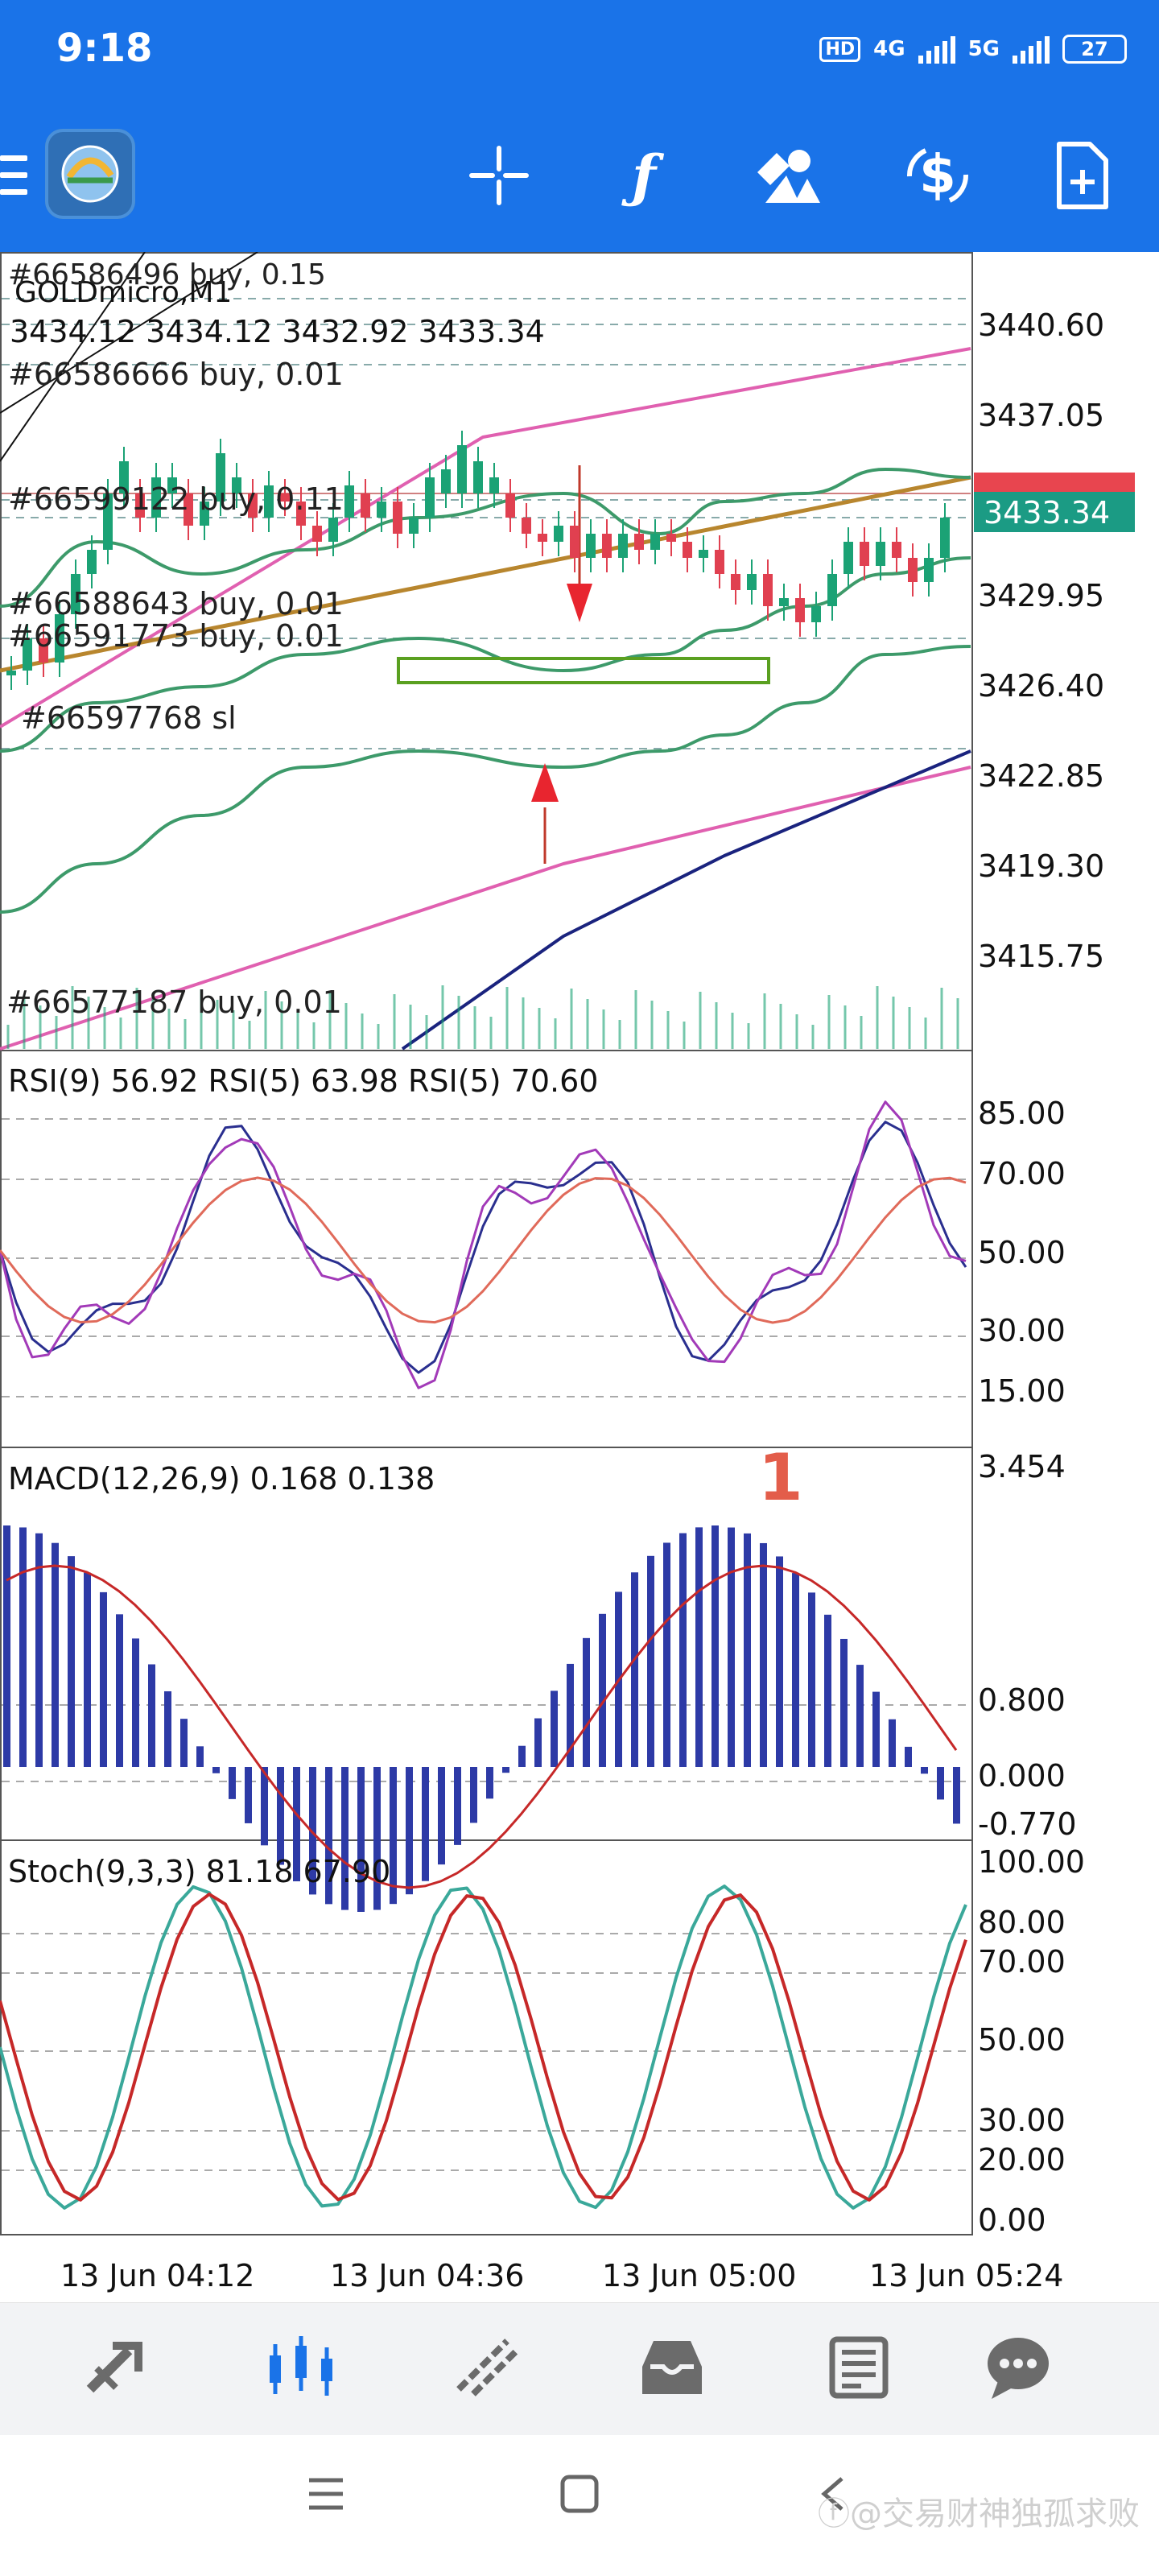 Image resolution: width=1159 pixels, height=2576 pixels. I want to click on range-box, so click(583, 670).